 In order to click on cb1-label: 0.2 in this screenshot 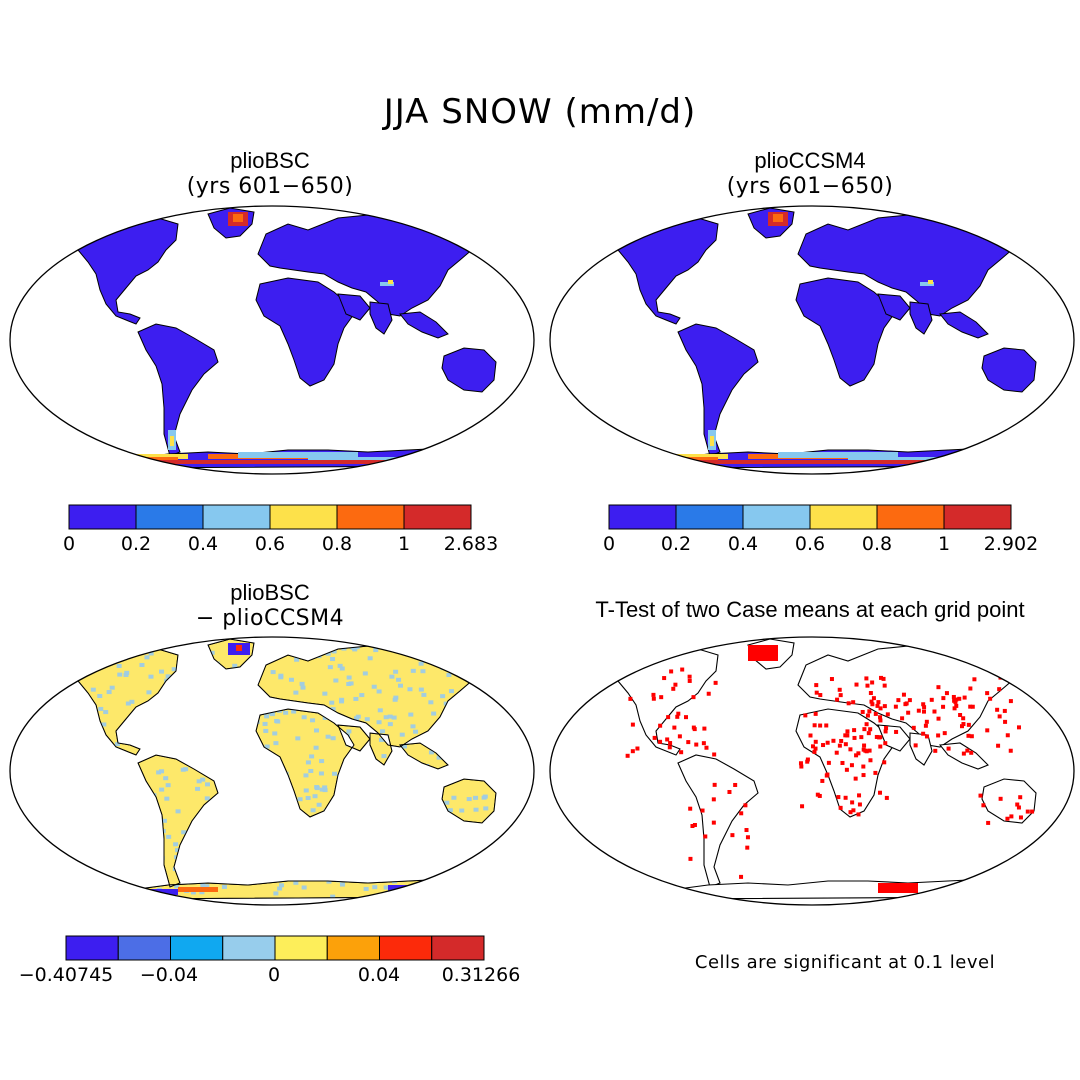, I will do `click(136, 544)`.